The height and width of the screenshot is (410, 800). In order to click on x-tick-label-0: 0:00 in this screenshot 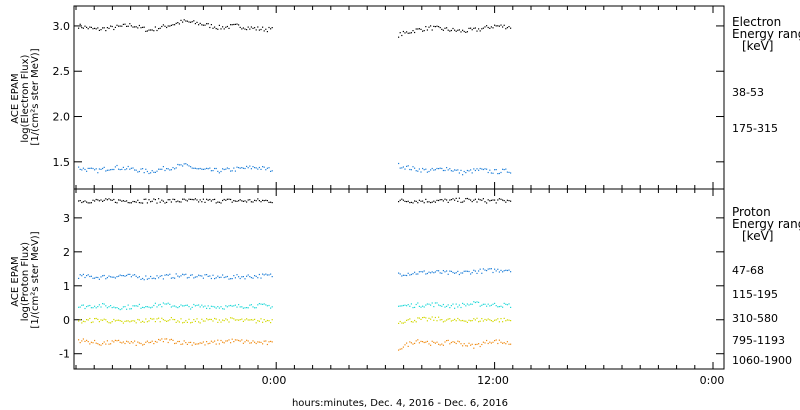, I will do `click(274, 380)`.